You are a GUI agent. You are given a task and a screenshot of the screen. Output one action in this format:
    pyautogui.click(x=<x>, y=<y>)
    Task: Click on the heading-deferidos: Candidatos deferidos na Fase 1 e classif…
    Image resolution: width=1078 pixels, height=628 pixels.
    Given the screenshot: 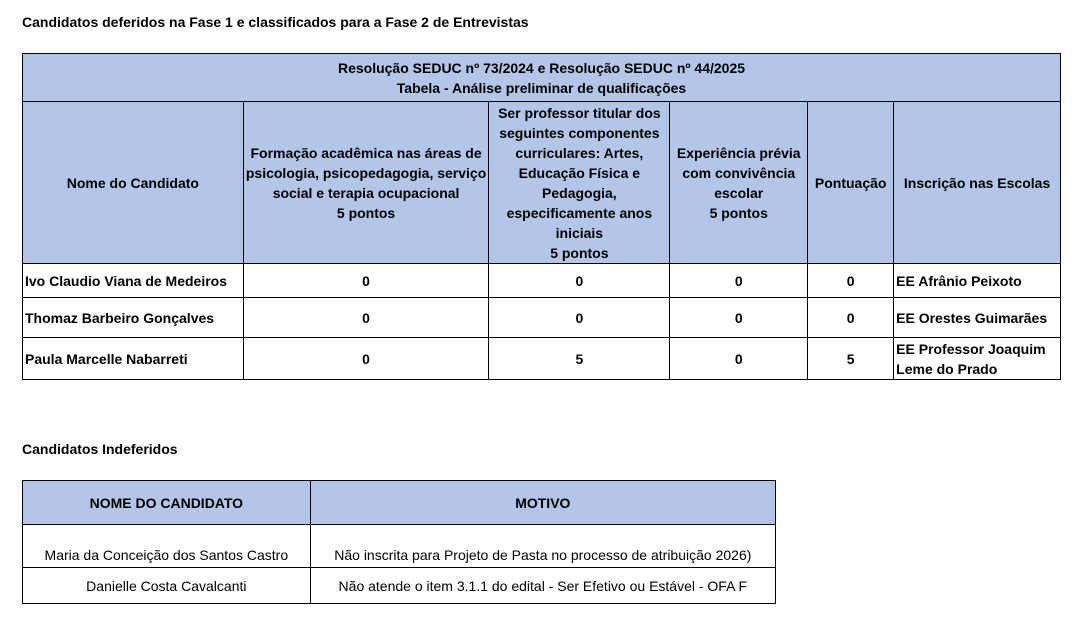 What is the action you would take?
    pyautogui.click(x=275, y=22)
    